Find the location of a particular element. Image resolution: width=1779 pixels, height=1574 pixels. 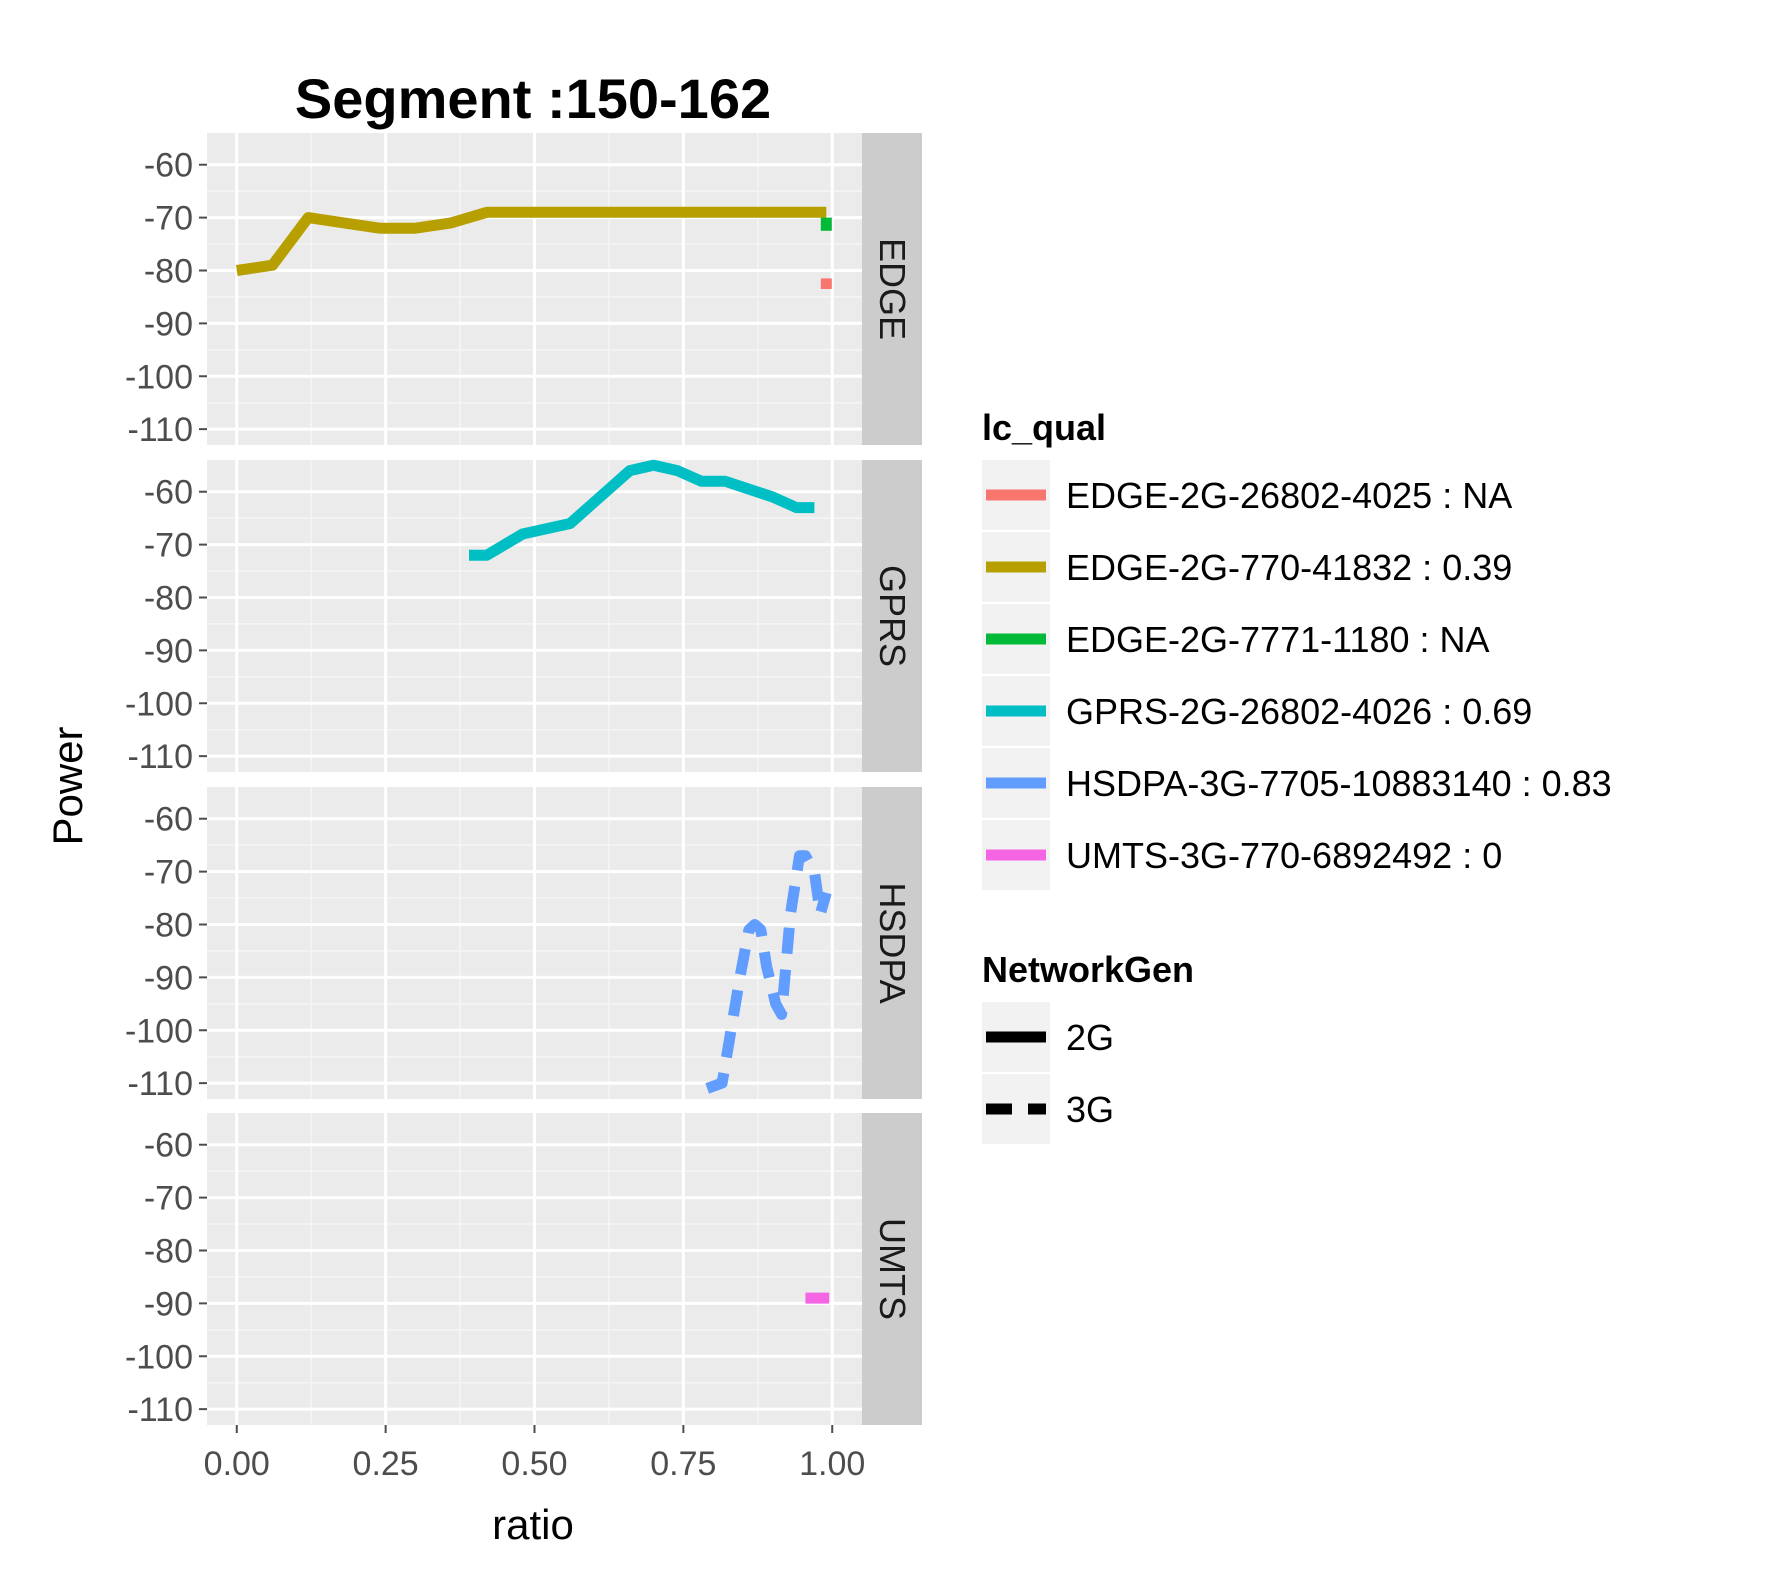

legend-entry: UMTS-3G-770-6892492 : 0 is located at coordinates (1242, 855).